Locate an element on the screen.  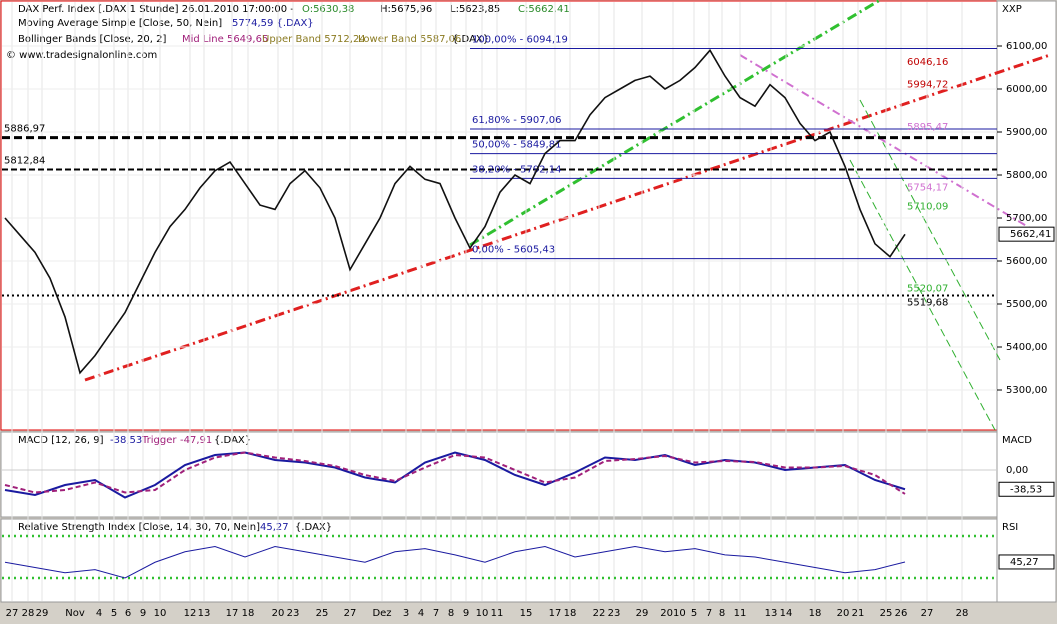
y-tick-label: 6100,00 is located at coordinates (1026, 46).